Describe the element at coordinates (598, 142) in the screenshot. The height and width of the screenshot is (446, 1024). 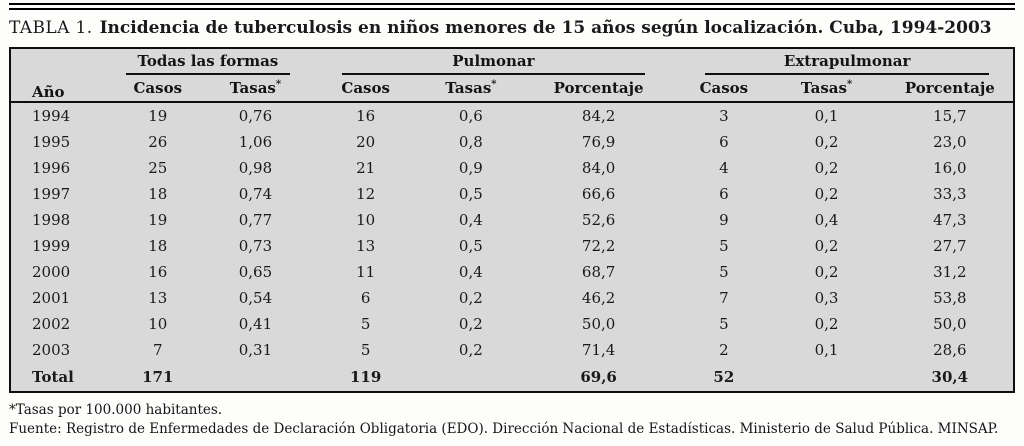
I see `value-cell: 76,9` at that location.